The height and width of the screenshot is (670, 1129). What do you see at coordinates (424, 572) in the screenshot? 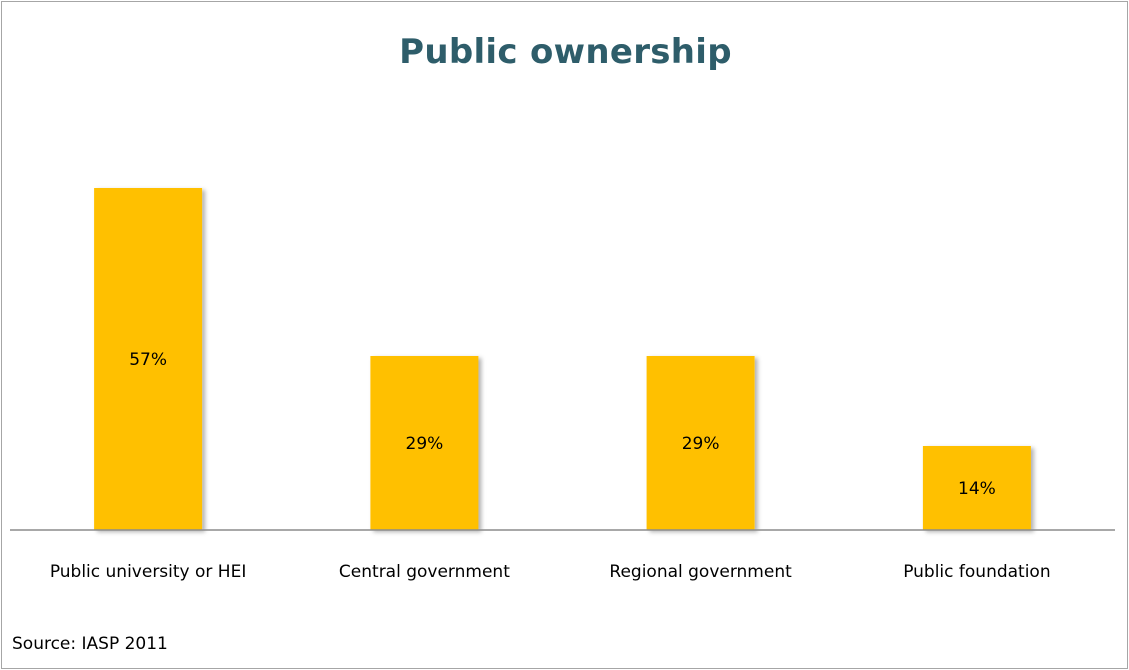
I see `category-label-2: Central government` at bounding box center [424, 572].